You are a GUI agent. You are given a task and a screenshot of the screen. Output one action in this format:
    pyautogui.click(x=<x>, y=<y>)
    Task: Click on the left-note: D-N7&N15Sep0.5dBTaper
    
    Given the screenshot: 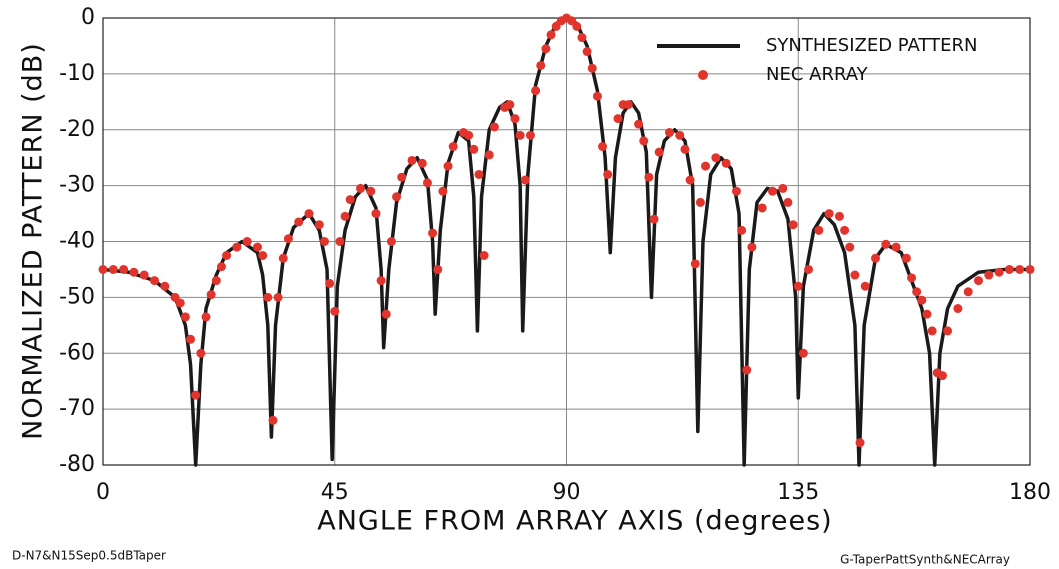 What is the action you would take?
    pyautogui.click(x=89, y=556)
    